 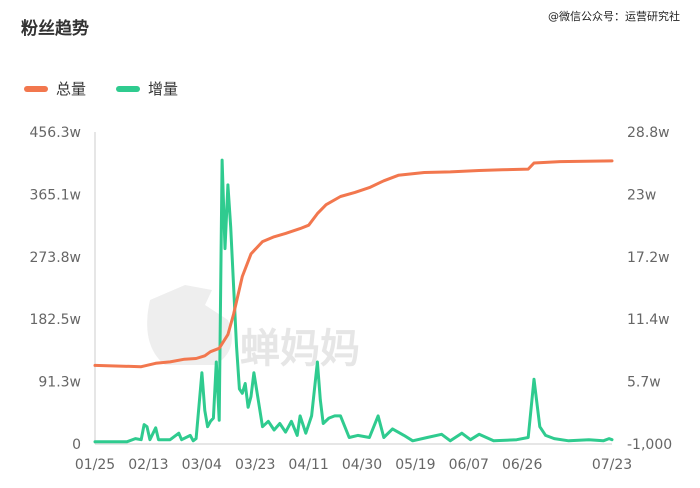 I want to click on y-left-tick-label: 456.3w, so click(x=55, y=133).